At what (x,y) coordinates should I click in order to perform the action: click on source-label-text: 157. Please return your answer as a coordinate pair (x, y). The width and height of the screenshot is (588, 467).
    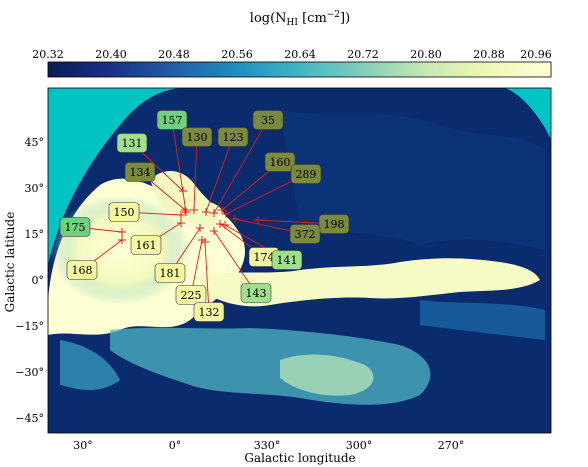
    Looking at the image, I should click on (172, 120).